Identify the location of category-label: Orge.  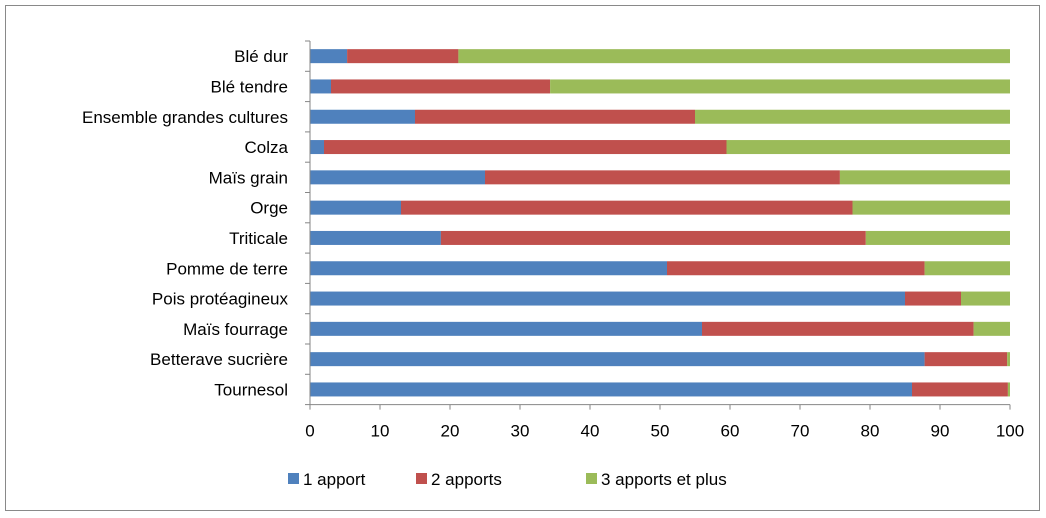
(269, 208).